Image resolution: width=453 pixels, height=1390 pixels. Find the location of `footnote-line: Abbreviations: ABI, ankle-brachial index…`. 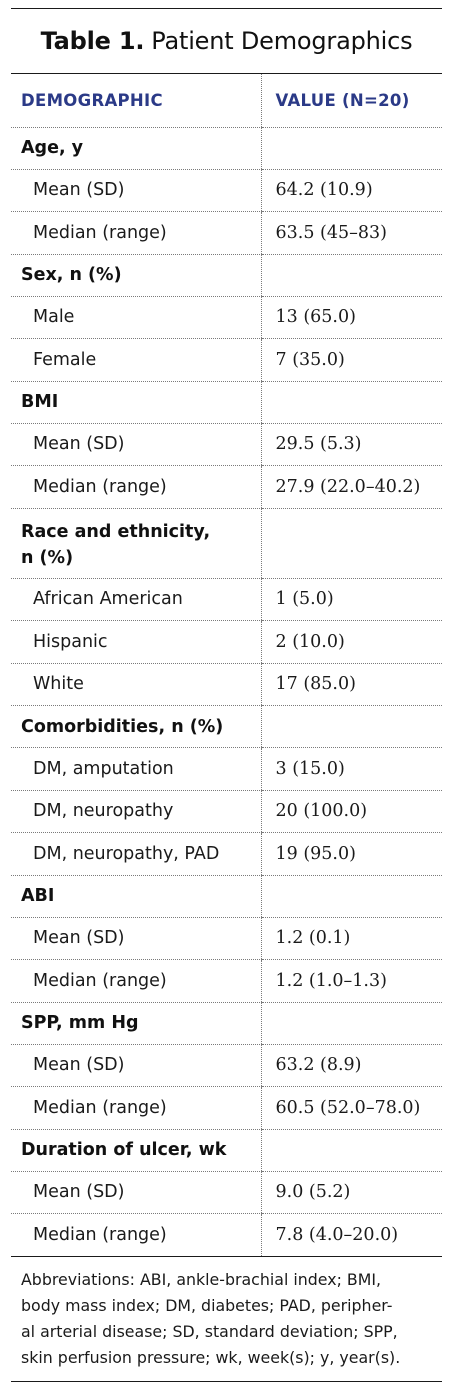

footnote-line: Abbreviations: ABI, ankle-brachial index… is located at coordinates (201, 1279).